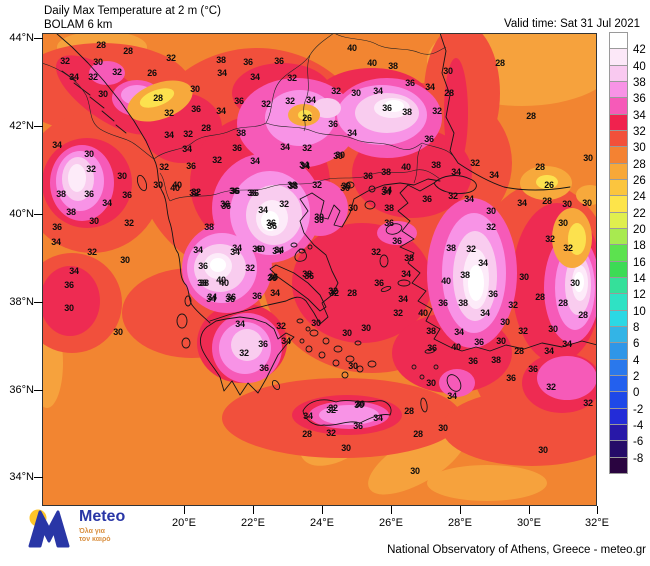  Describe the element at coordinates (639, 50) in the screenshot. I see `colorbar-label: 42` at that location.